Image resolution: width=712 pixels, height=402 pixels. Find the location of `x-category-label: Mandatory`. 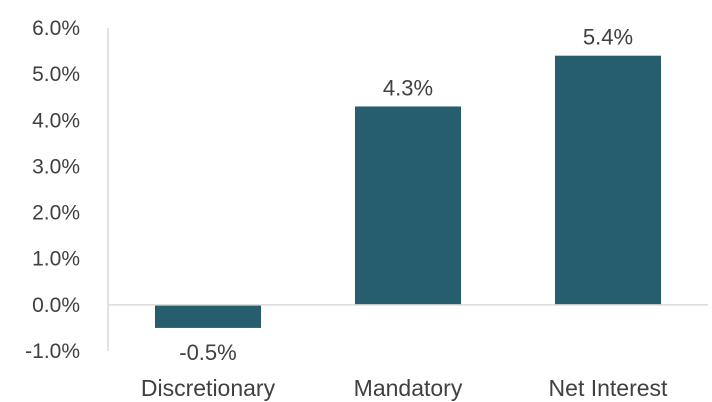

x-category-label: Mandatory is located at coordinates (408, 388).